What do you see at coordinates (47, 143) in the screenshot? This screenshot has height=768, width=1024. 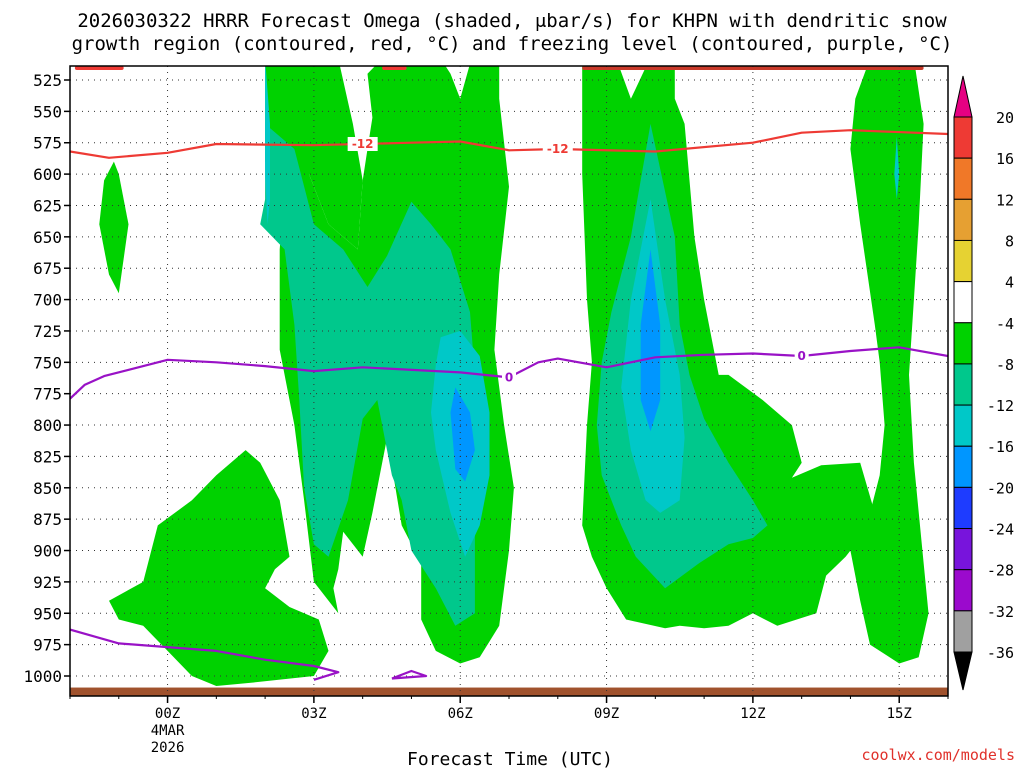 I see `y-tick-label: 575` at bounding box center [47, 143].